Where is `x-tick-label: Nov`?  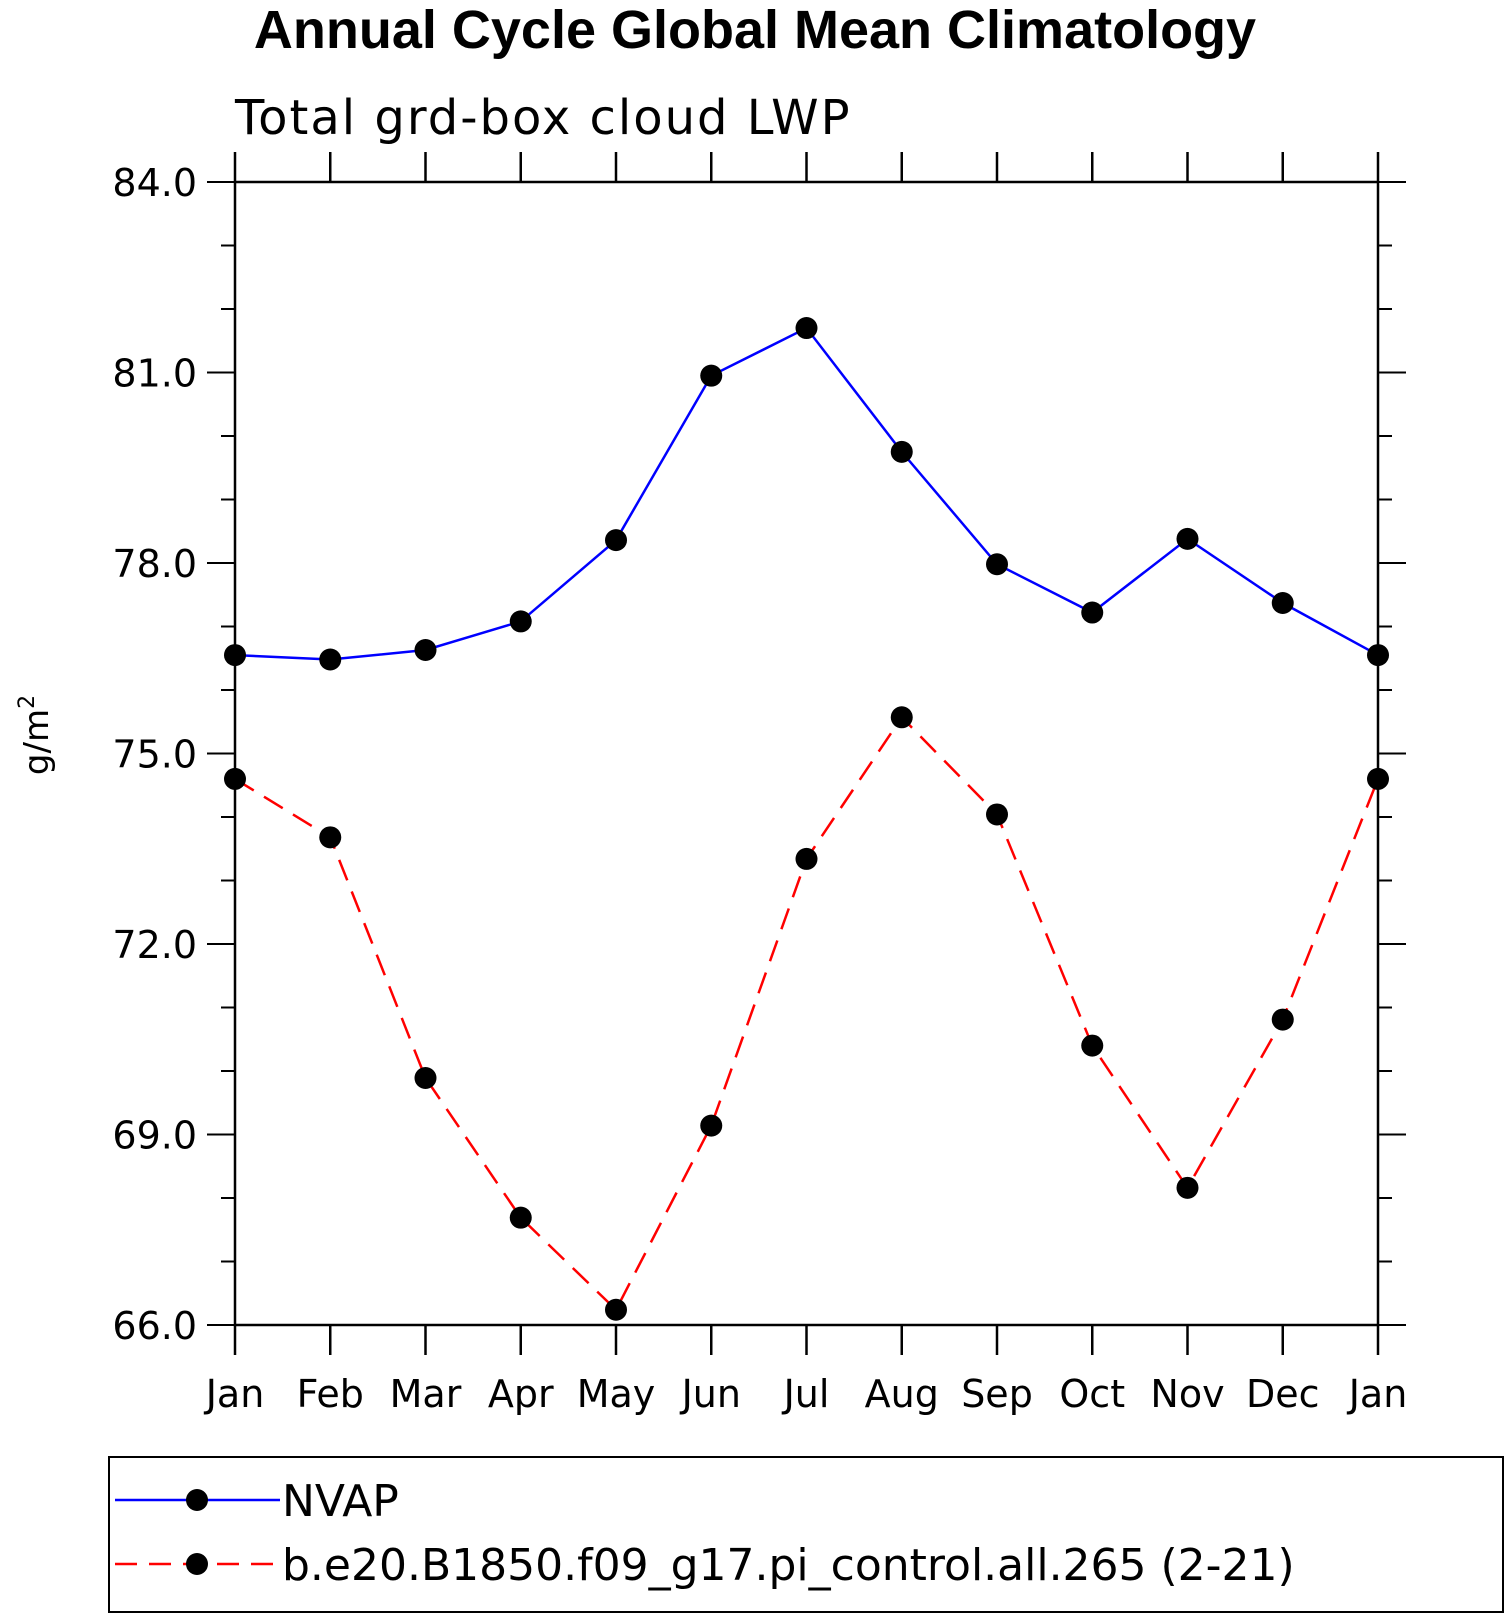 x-tick-label: Nov is located at coordinates (1187, 1394).